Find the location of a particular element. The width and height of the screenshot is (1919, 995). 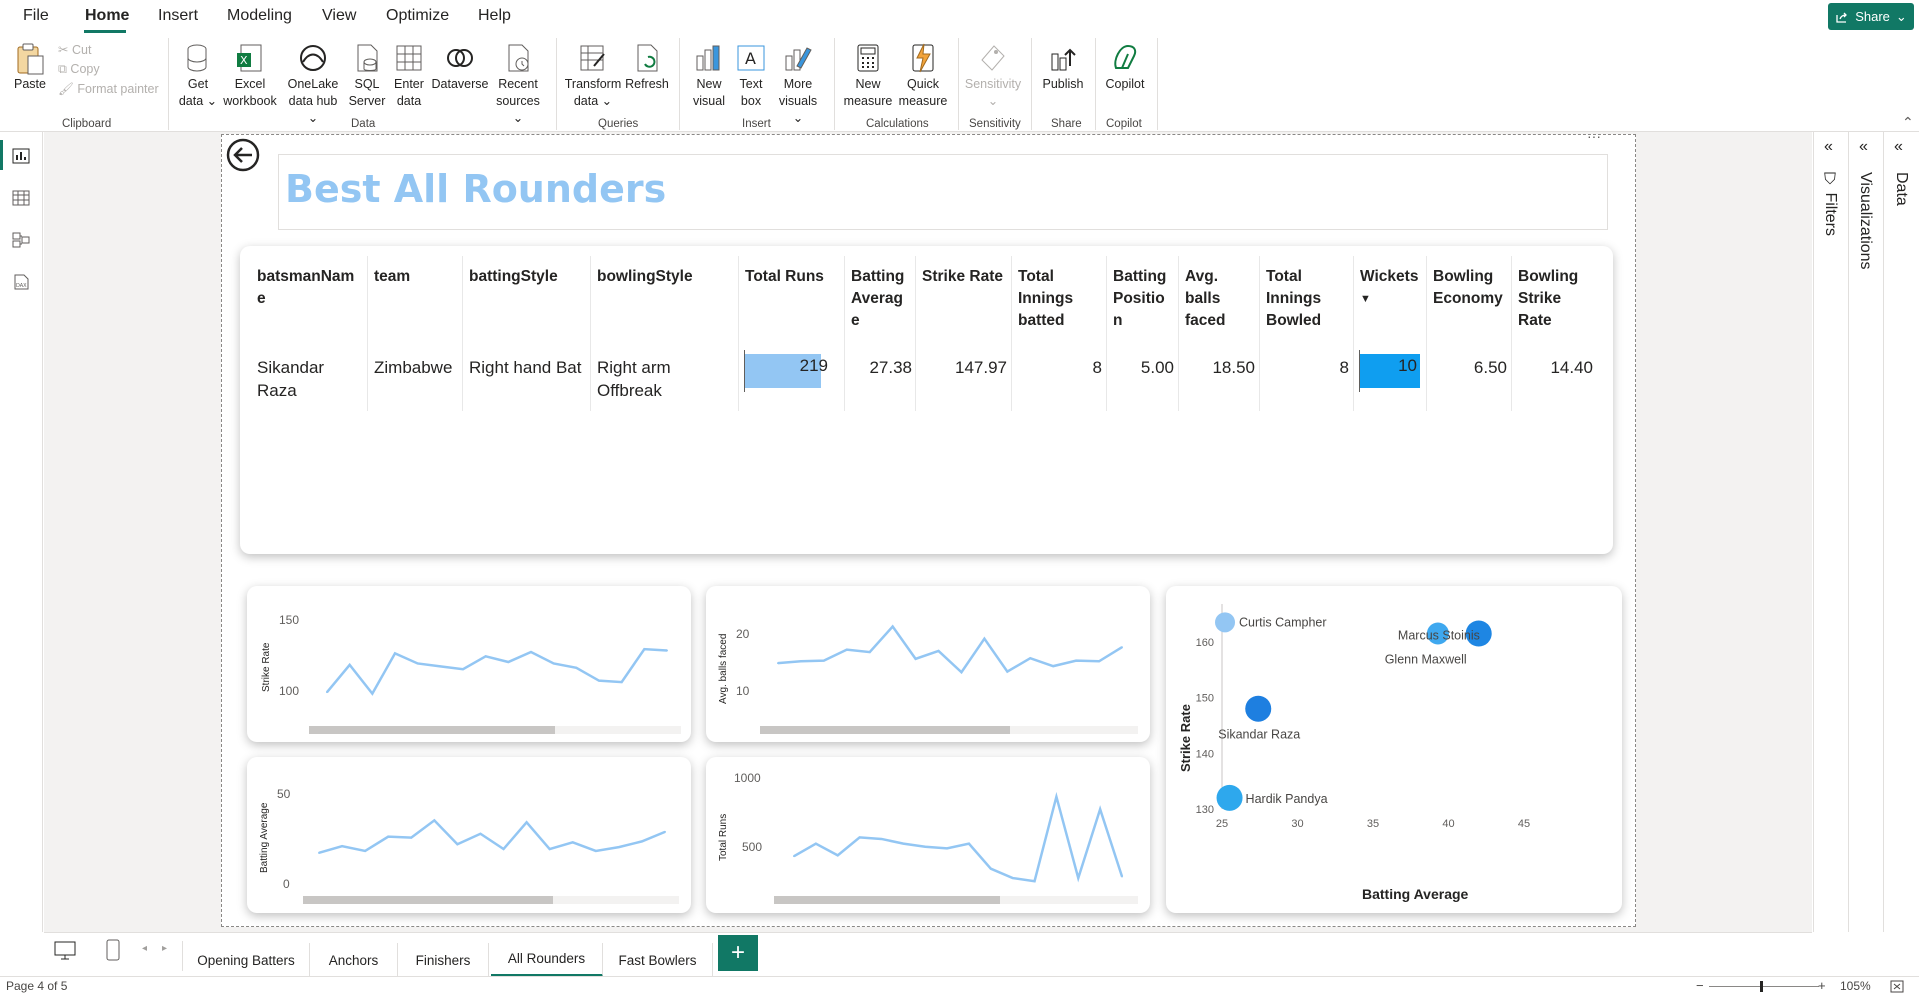

format-painter-button: 🖌 Format painter is located at coordinates (108, 89).